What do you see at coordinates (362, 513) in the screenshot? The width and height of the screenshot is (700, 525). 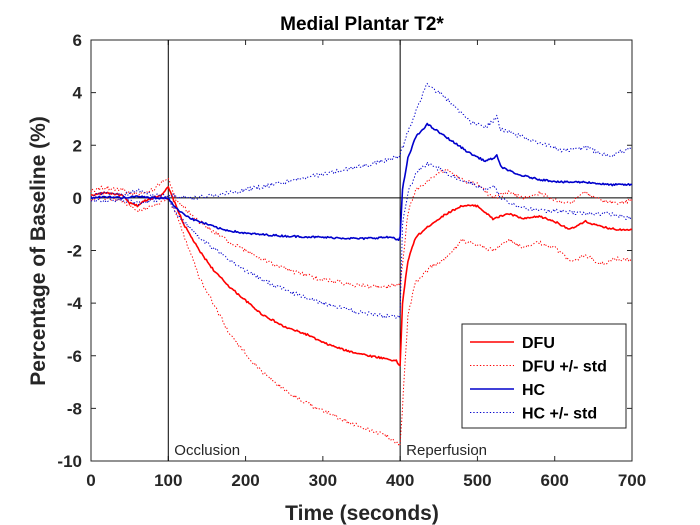 I see `x-axis-title: Time (seconds)` at bounding box center [362, 513].